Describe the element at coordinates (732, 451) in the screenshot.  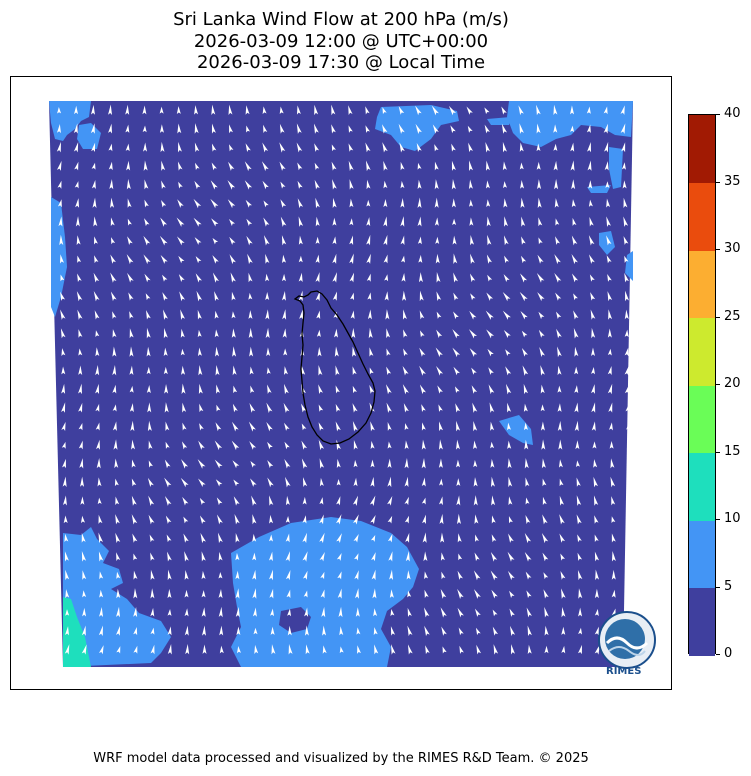
I see `colorbar-tick-label: 15` at that location.